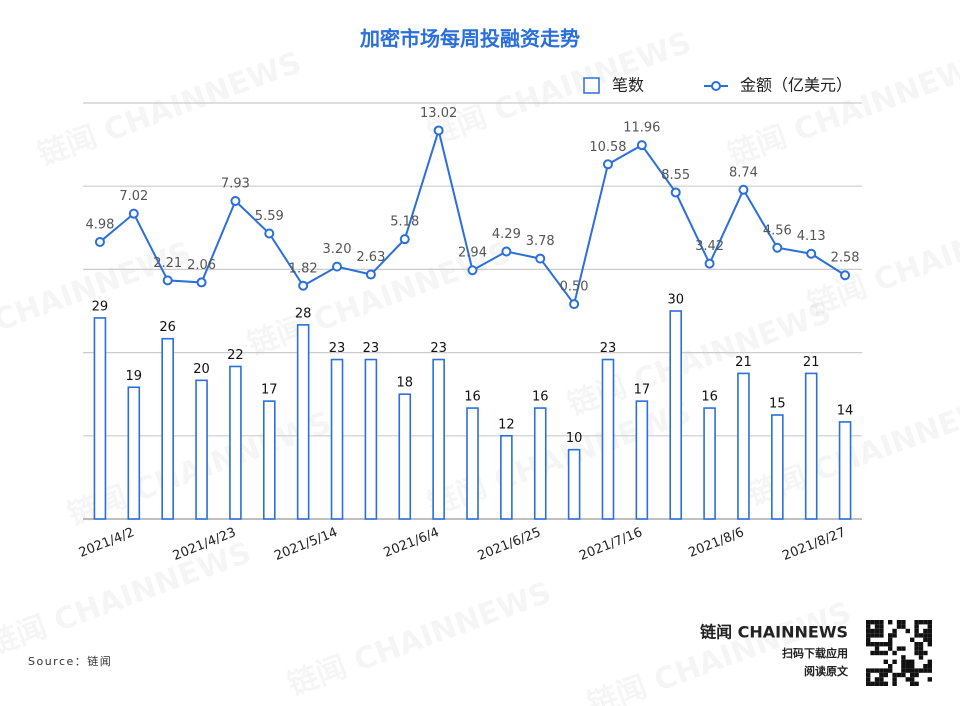  I want to click on line-value-label: 5.18, so click(404, 222).